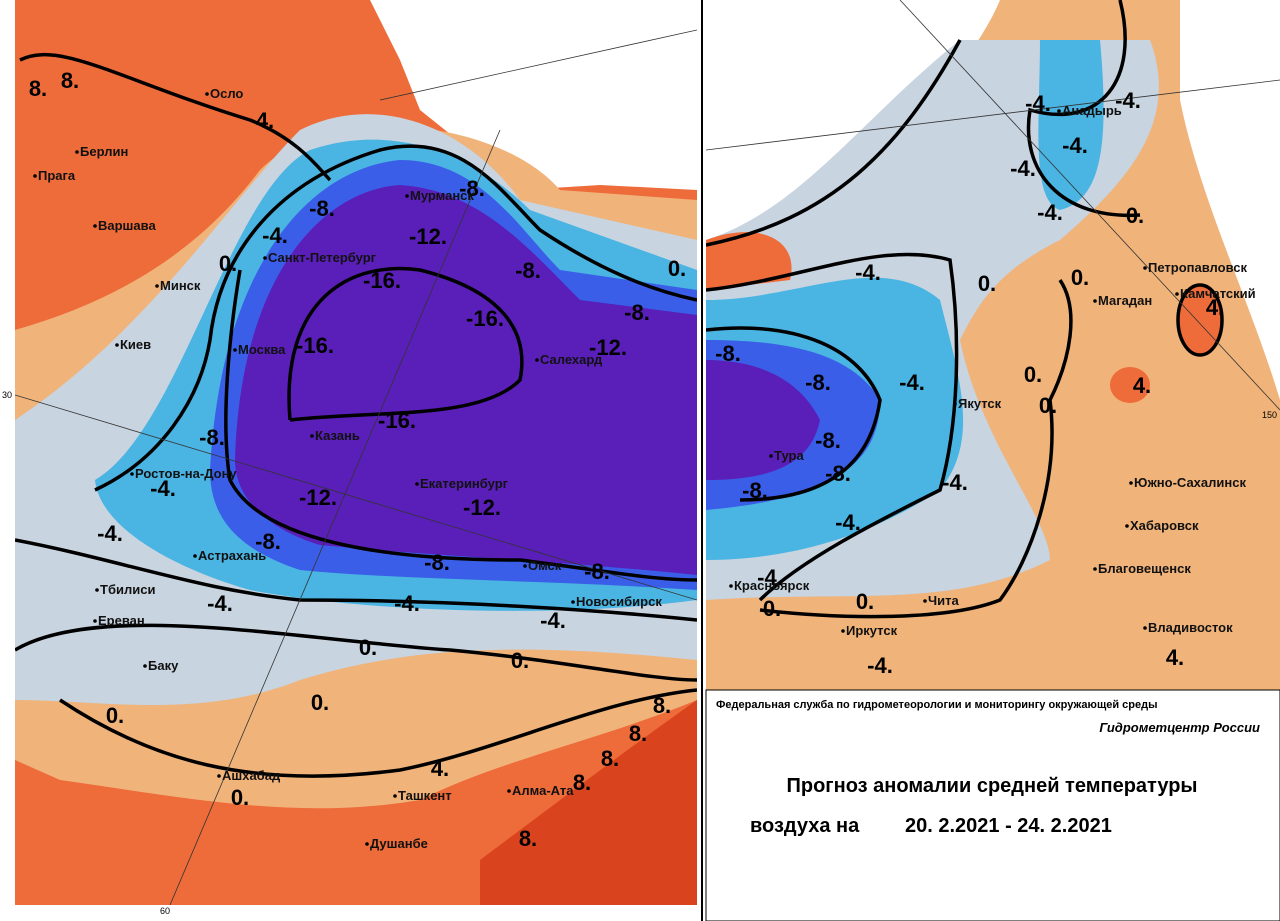 Image resolution: width=1280 pixels, height=921 pixels. What do you see at coordinates (442, 195) in the screenshot?
I see `city-label: Мурманск` at bounding box center [442, 195].